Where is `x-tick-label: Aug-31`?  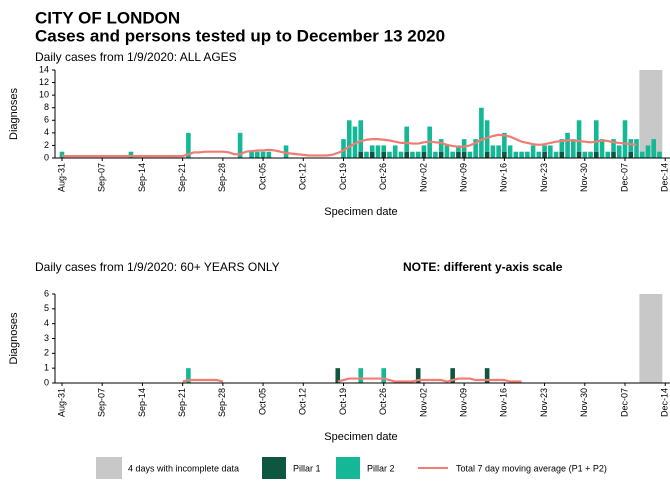
x-tick-label: Aug-31 is located at coordinates (61, 177).